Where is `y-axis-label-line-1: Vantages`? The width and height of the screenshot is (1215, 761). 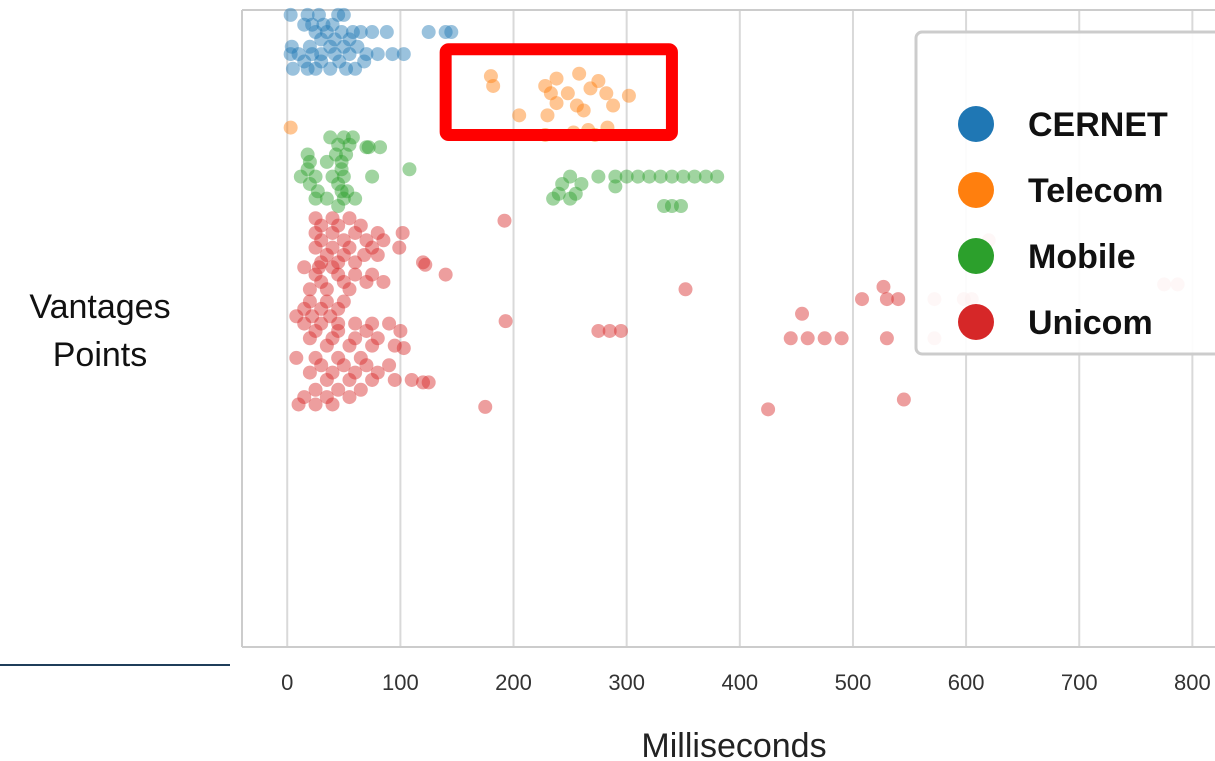 y-axis-label-line-1: Vantages is located at coordinates (99, 307).